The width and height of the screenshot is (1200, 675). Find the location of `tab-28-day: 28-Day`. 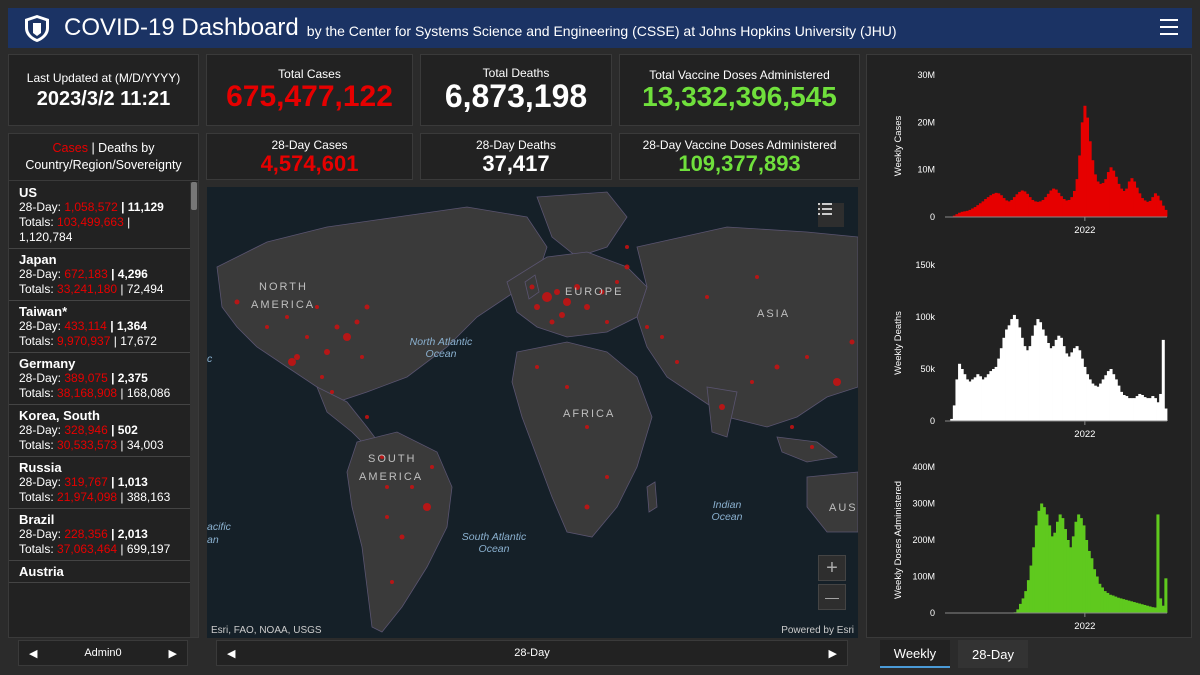

tab-28-day: 28-Day is located at coordinates (993, 654).